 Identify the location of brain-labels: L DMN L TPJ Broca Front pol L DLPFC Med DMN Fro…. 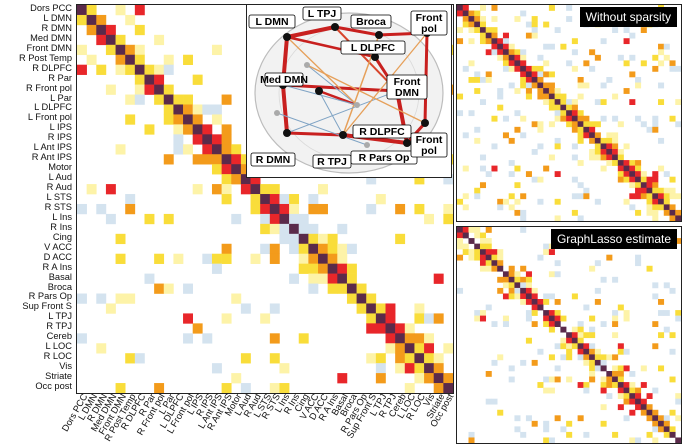
(348, 87).